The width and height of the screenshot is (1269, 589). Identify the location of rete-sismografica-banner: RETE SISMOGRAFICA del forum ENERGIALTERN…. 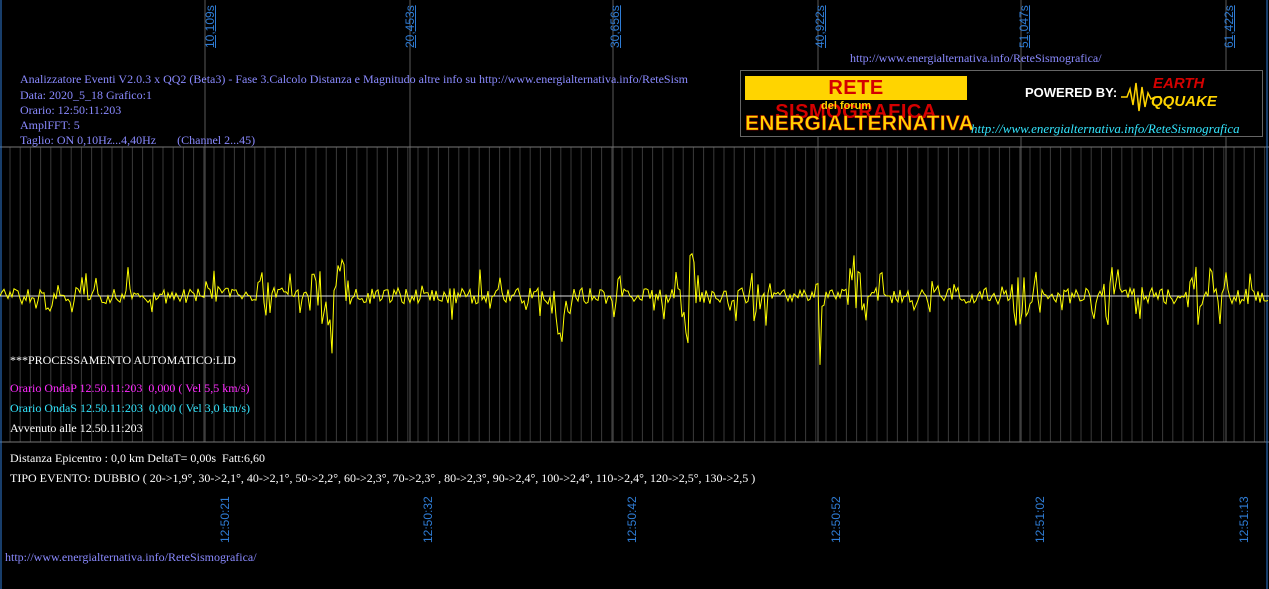
(1001, 103).